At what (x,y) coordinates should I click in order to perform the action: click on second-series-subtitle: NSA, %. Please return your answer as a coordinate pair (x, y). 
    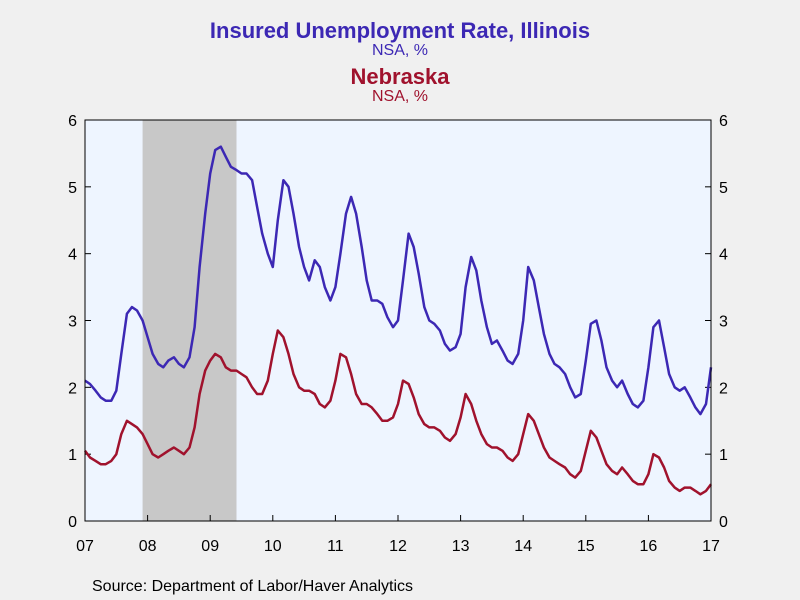
    Looking at the image, I should click on (399, 96).